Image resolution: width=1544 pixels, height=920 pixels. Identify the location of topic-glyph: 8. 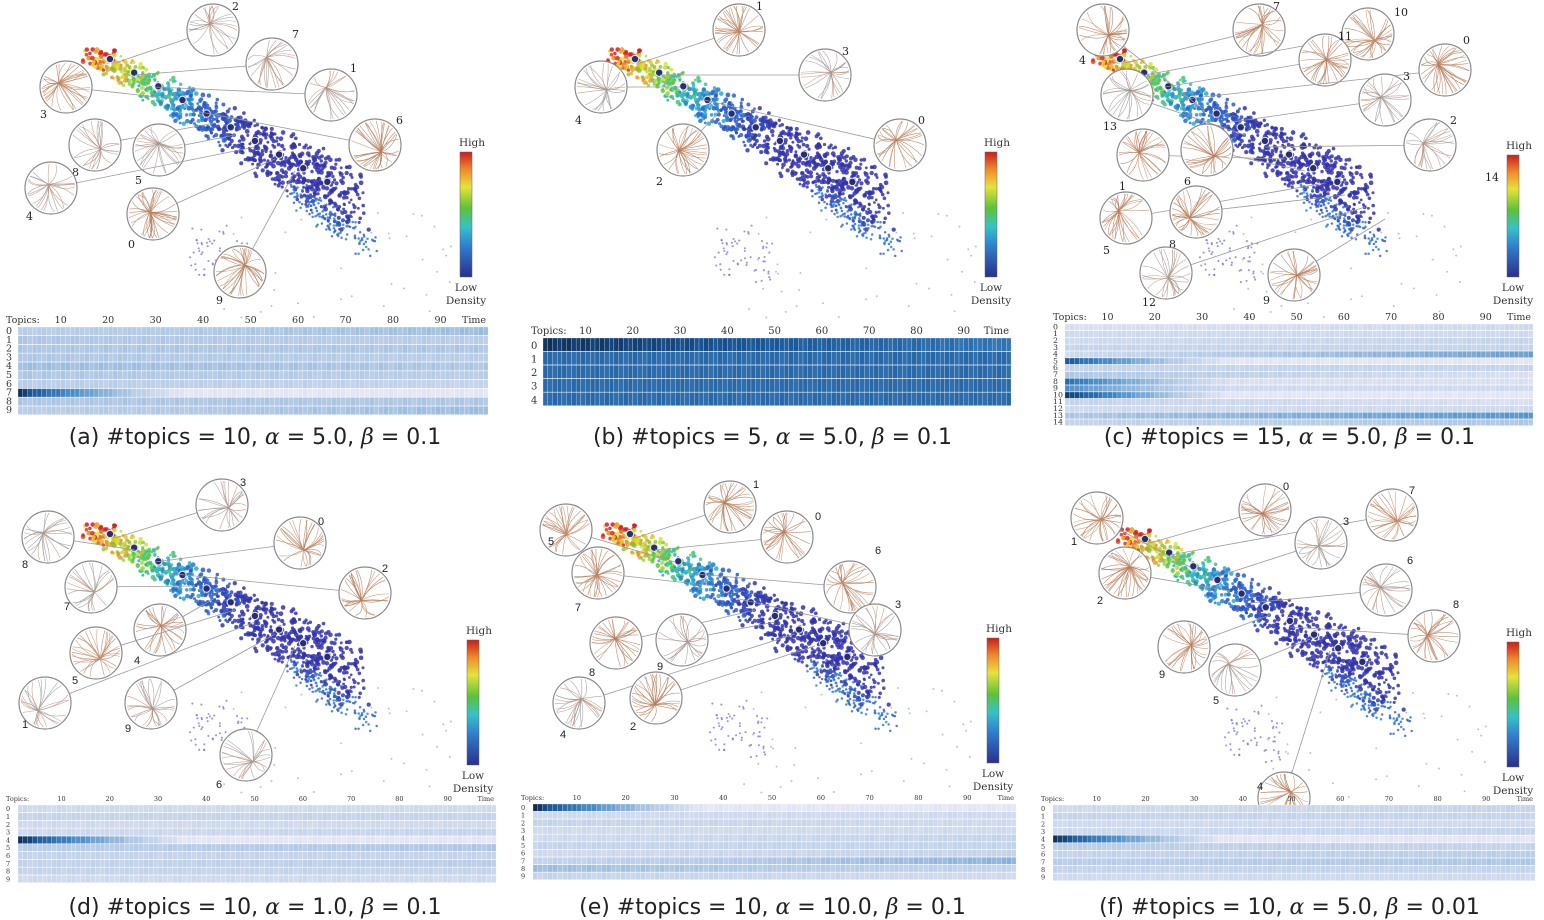
(142, 148).